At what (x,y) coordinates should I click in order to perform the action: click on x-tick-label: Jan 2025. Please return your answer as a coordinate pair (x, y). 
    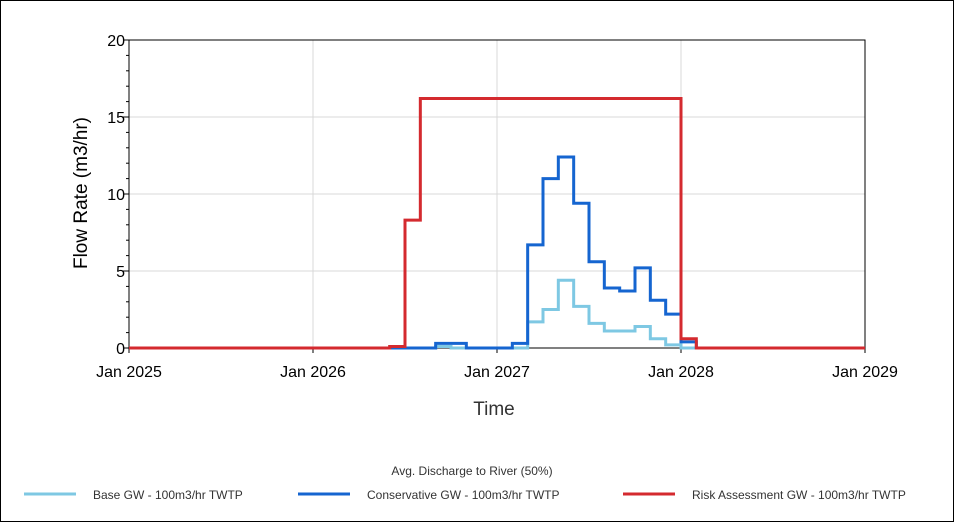
    Looking at the image, I should click on (129, 372).